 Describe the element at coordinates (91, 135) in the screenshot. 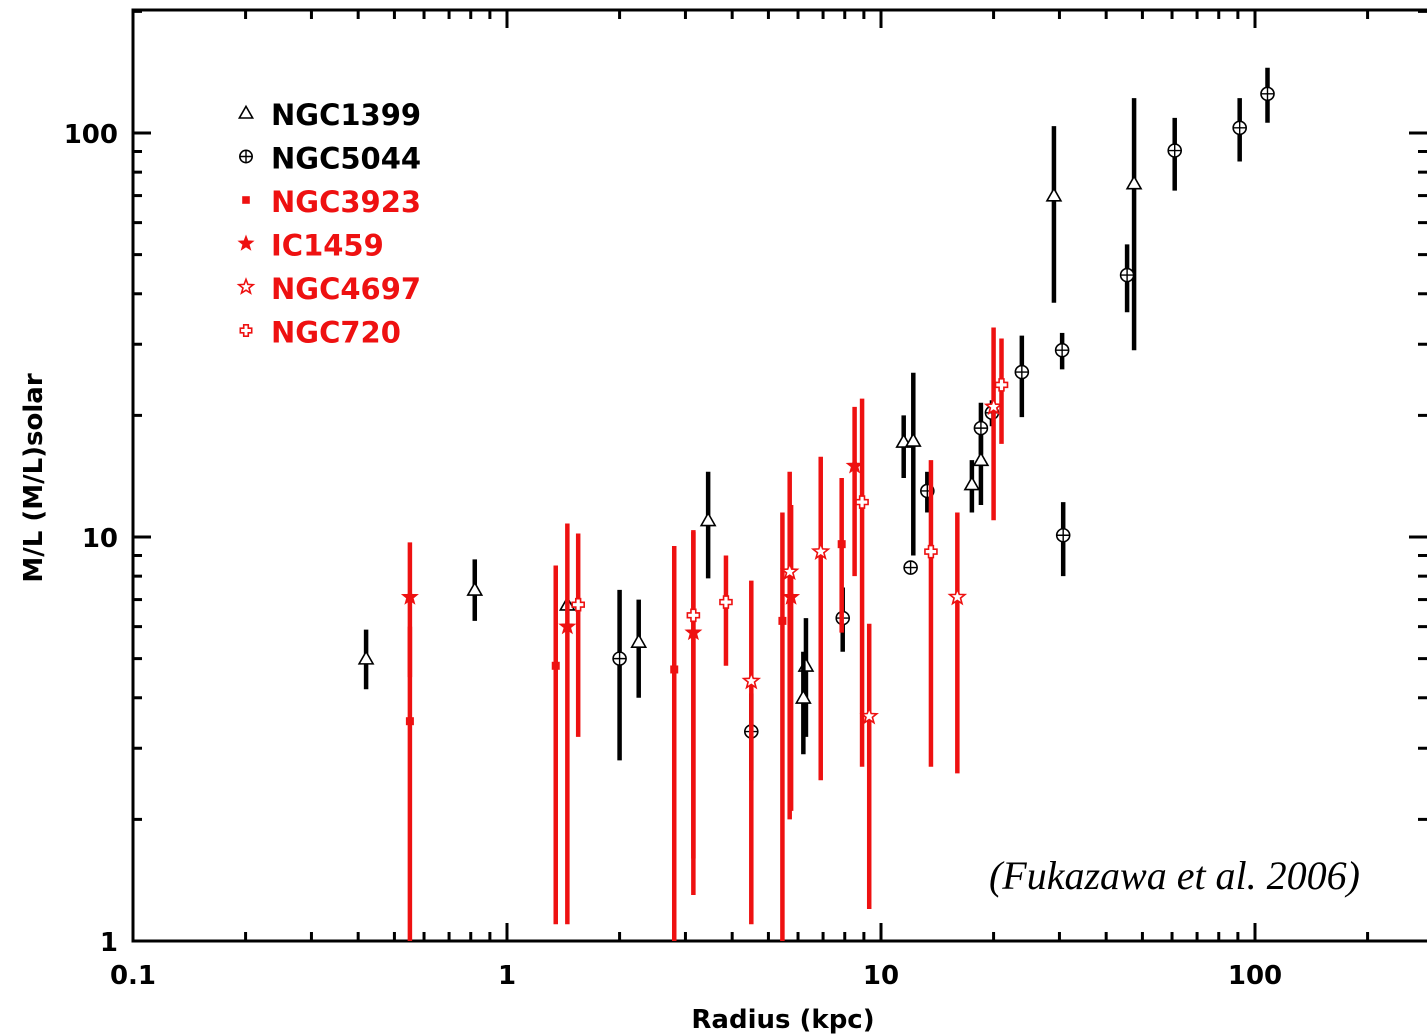

I see `y-tick-label: 100` at that location.